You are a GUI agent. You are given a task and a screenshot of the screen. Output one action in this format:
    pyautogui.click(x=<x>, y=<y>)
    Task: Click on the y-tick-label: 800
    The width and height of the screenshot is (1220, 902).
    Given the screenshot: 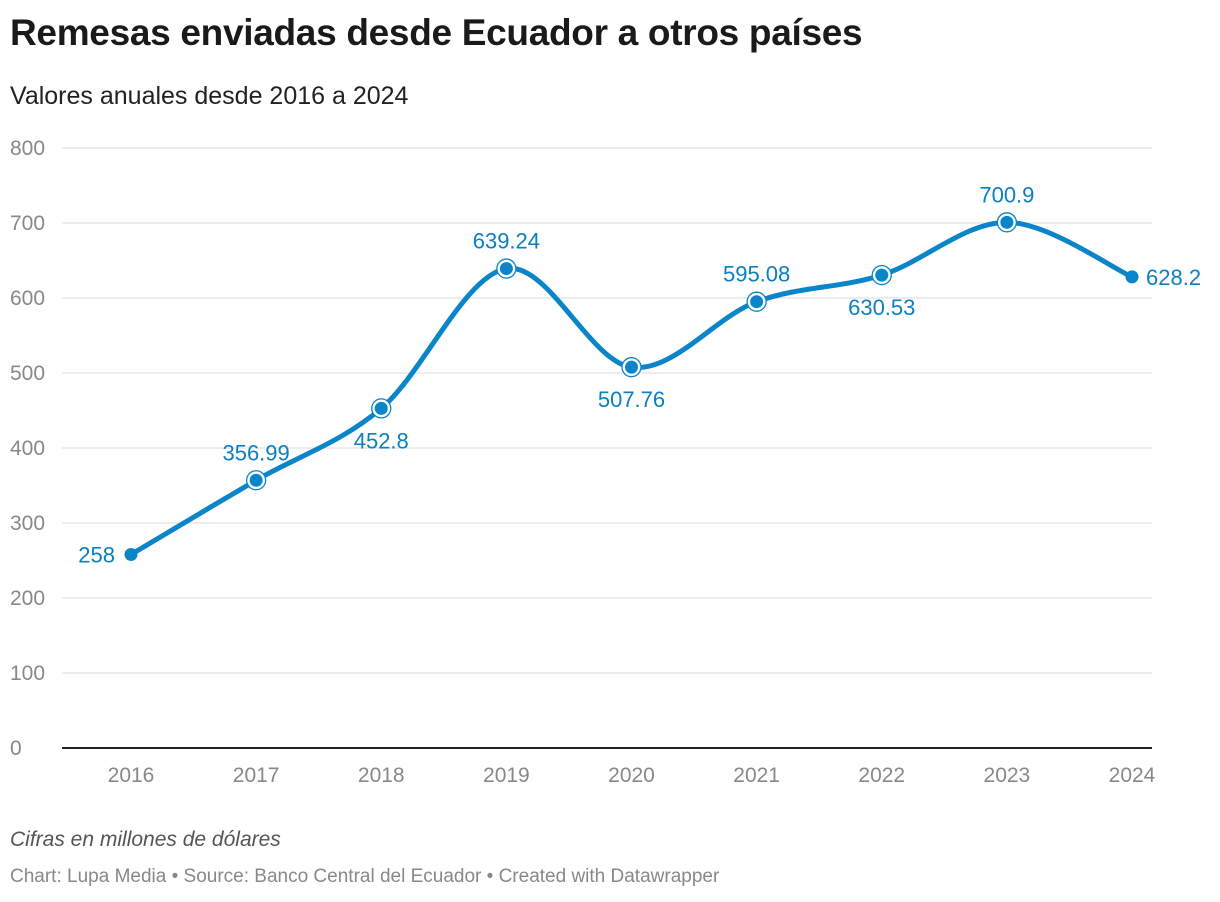 What is the action you would take?
    pyautogui.click(x=27, y=148)
    